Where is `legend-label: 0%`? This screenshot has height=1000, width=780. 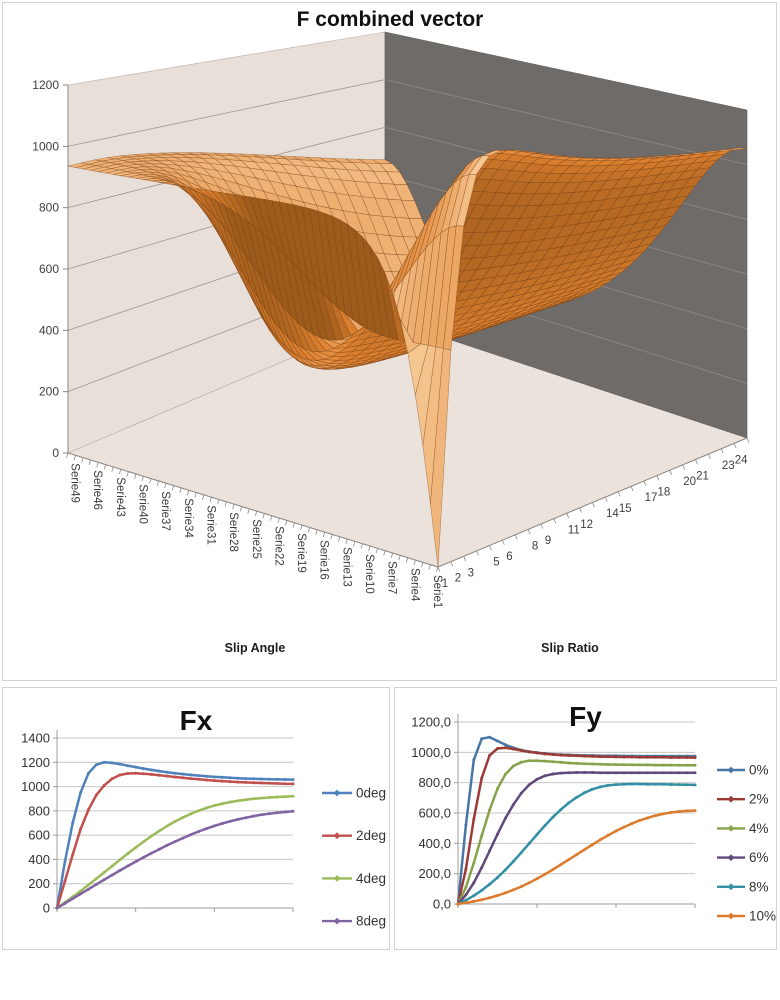 legend-label: 0% is located at coordinates (759, 770).